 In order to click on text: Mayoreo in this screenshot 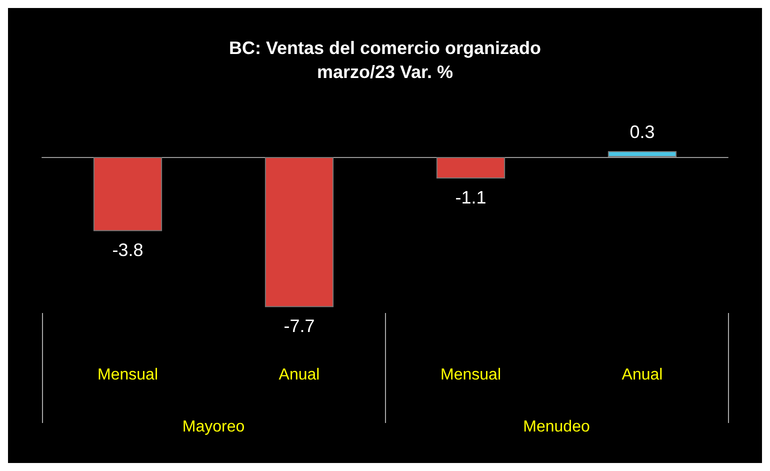, I will do `click(213, 427)`.